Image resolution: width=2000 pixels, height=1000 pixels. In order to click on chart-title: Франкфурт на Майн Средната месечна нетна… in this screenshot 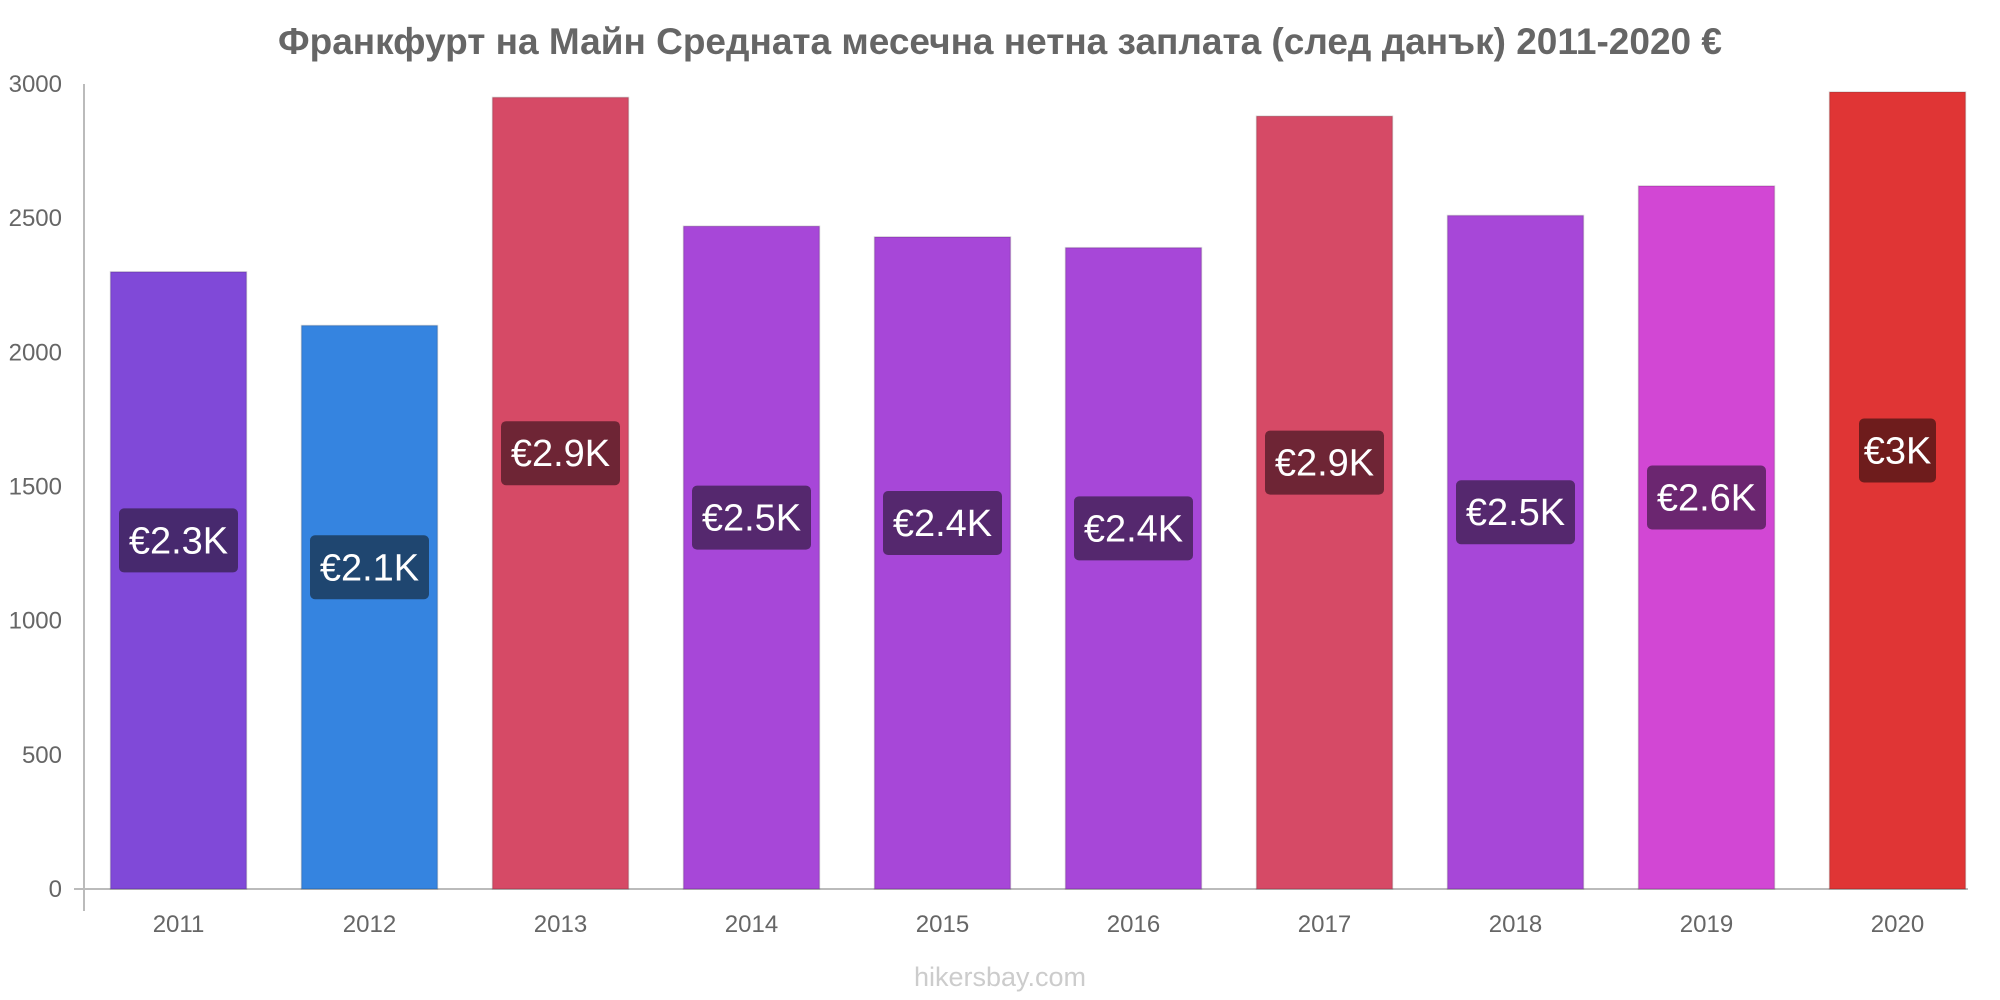, I will do `click(1000, 41)`.